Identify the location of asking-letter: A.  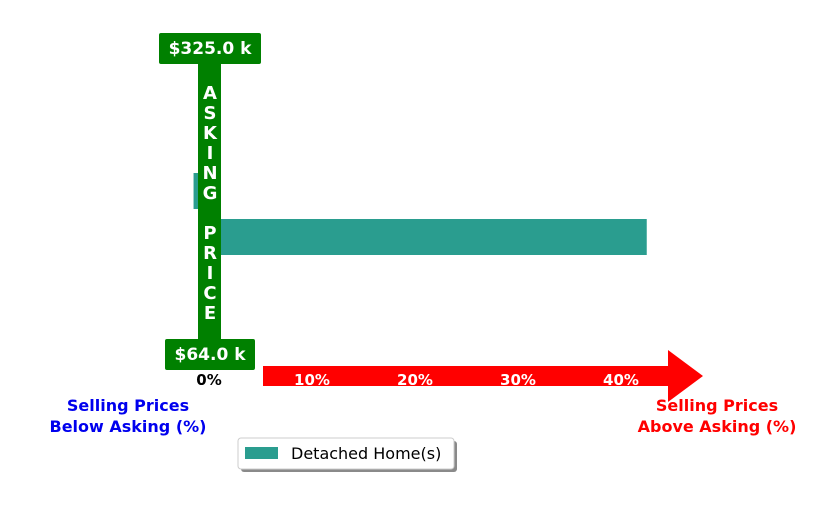
(210, 93).